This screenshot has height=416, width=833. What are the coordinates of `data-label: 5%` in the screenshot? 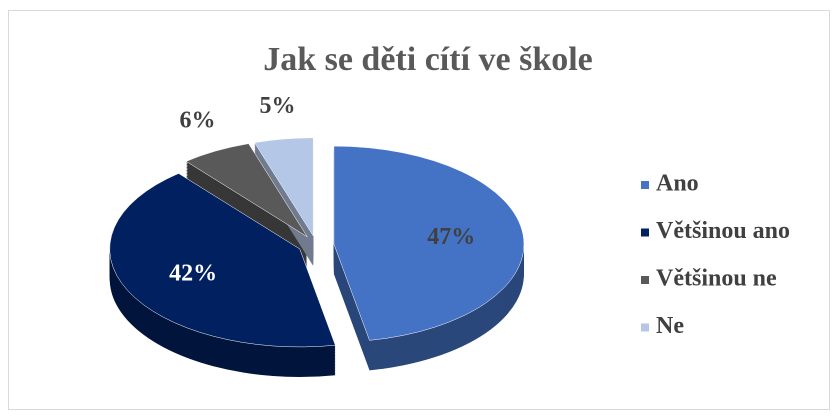 It's located at (278, 106).